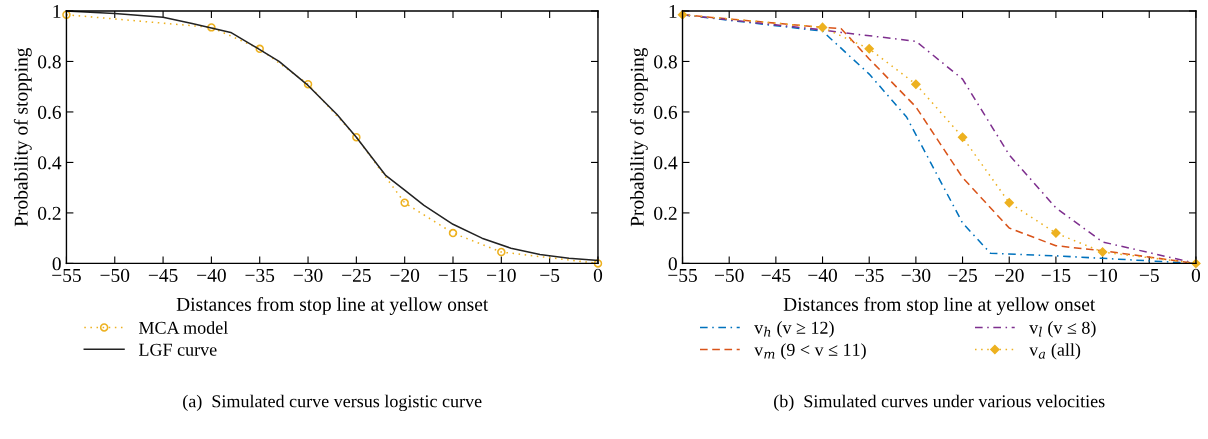 The width and height of the screenshot is (1208, 439). I want to click on legend-label: v$_{h}$ (v ≥ 12), so click(794, 329).